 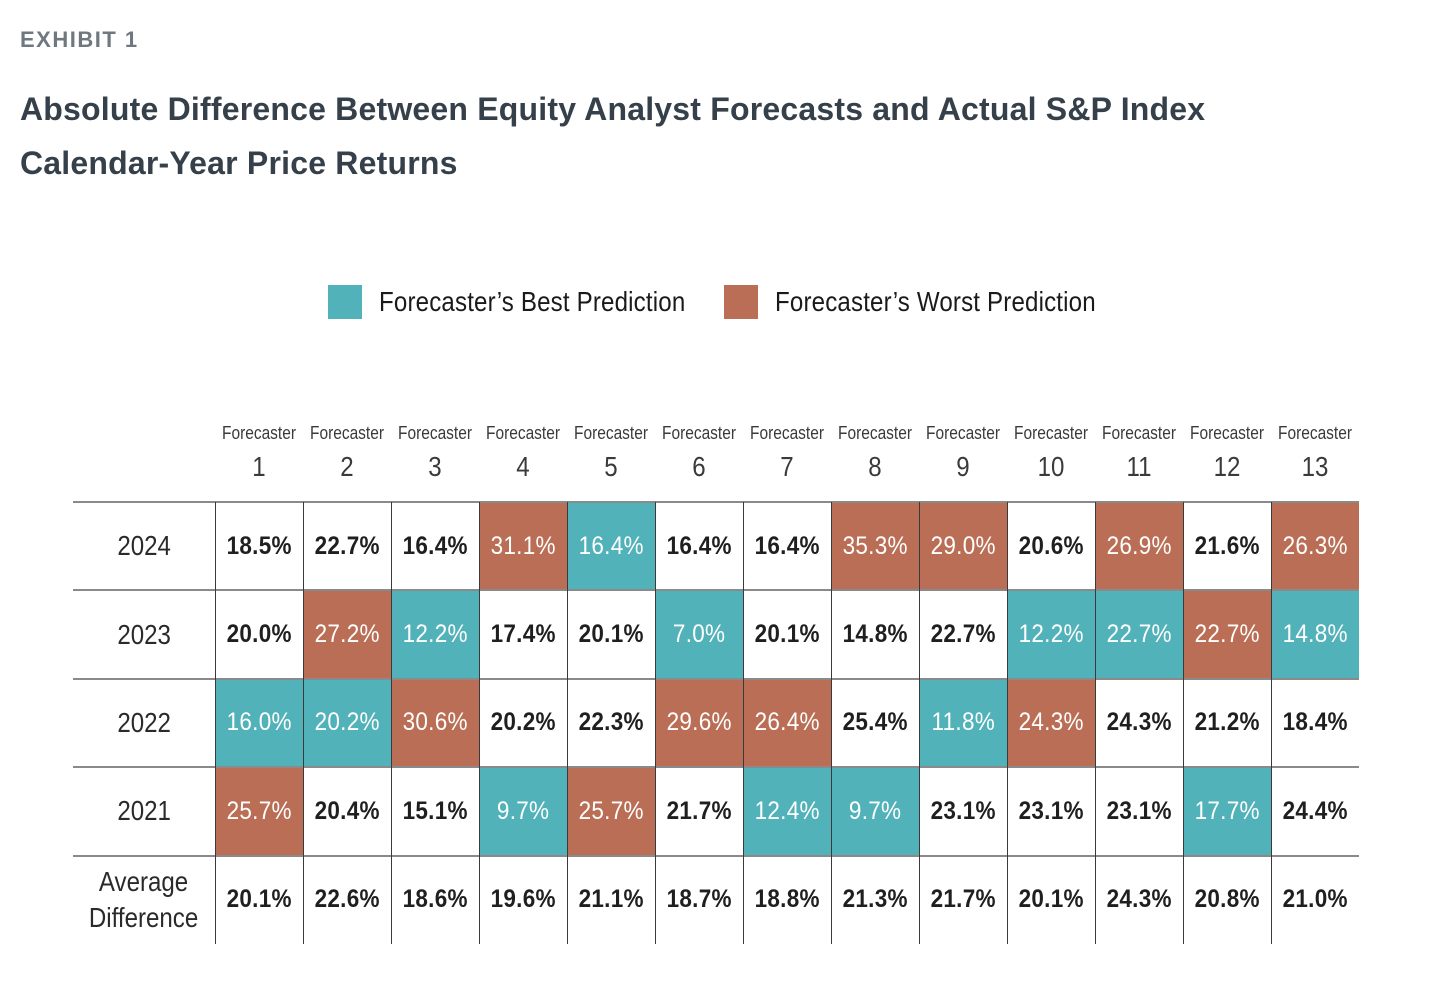 What do you see at coordinates (1139, 545) in the screenshot?
I see `cell-value: 26.9%` at bounding box center [1139, 545].